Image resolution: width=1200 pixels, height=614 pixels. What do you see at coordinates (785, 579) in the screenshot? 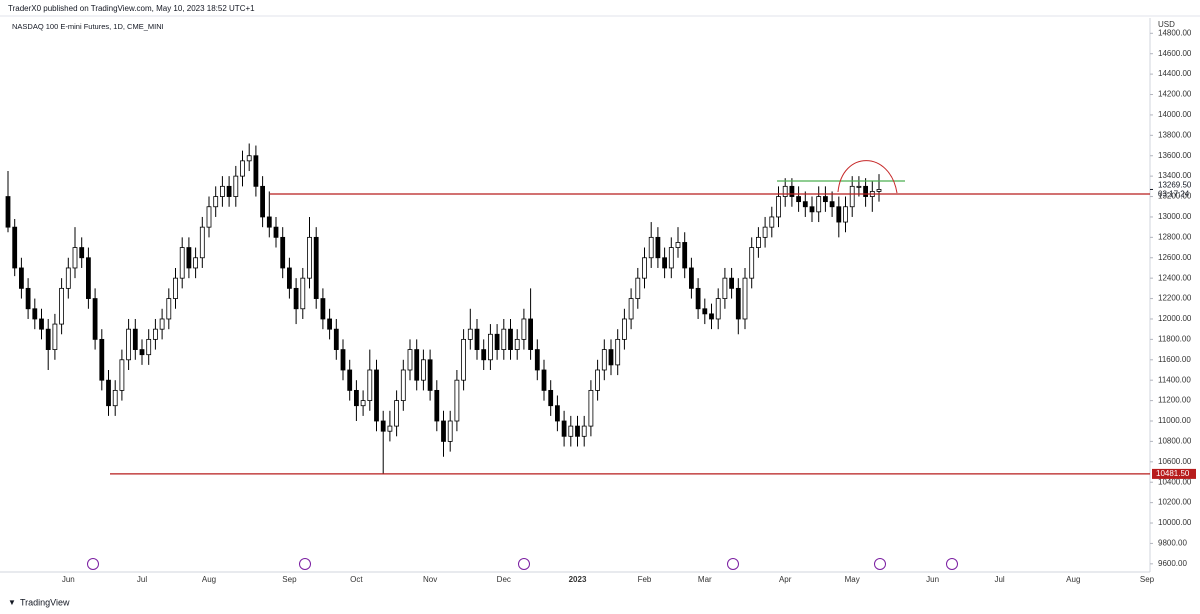
I see `x-tick-label: Apr` at bounding box center [785, 579].